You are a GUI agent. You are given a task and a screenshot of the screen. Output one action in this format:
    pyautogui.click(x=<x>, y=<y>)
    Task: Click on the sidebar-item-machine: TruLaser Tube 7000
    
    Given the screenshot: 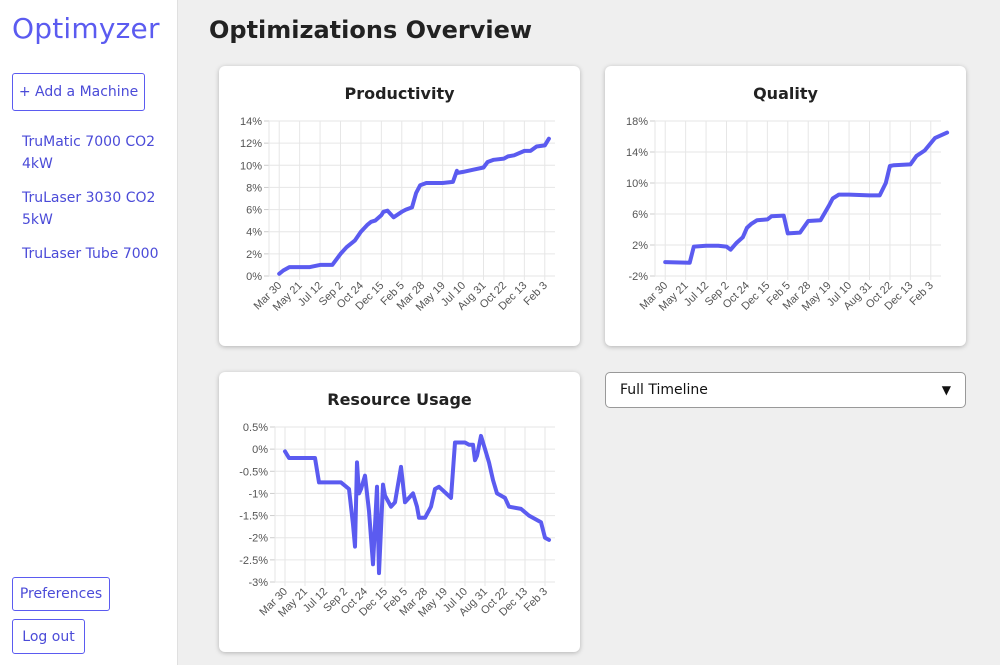 What is the action you would take?
    pyautogui.click(x=90, y=254)
    